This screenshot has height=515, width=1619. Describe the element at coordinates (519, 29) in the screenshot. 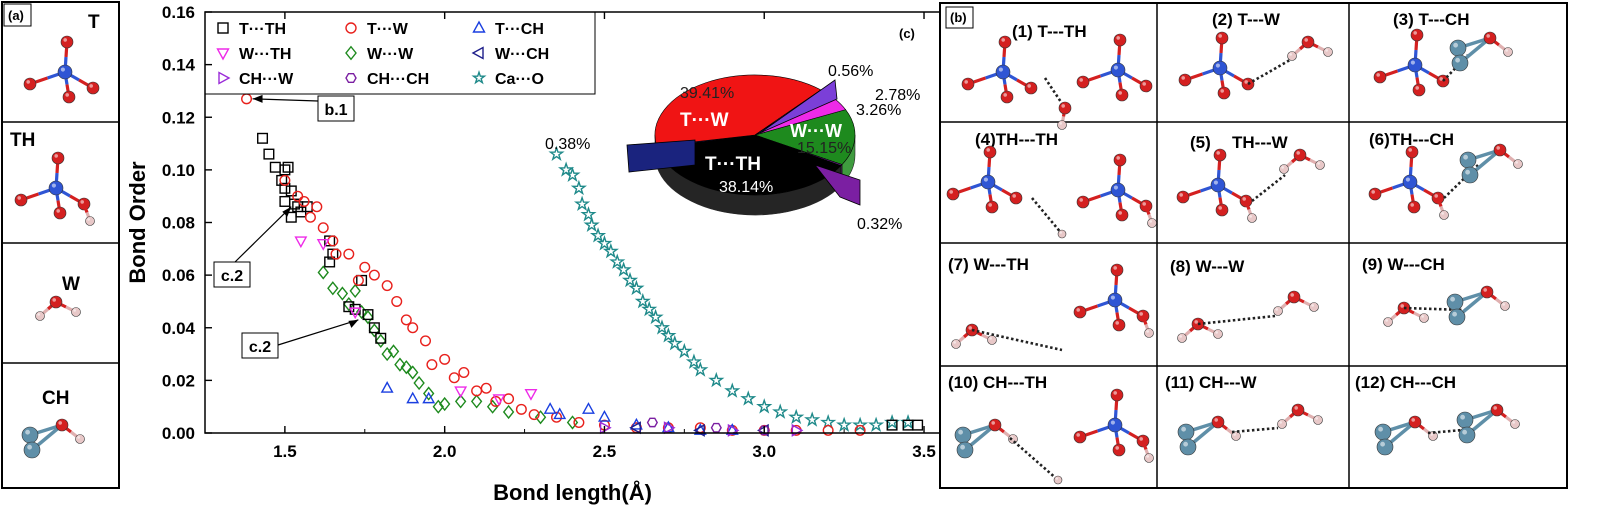

I see `legend-entry: T···CH` at that location.